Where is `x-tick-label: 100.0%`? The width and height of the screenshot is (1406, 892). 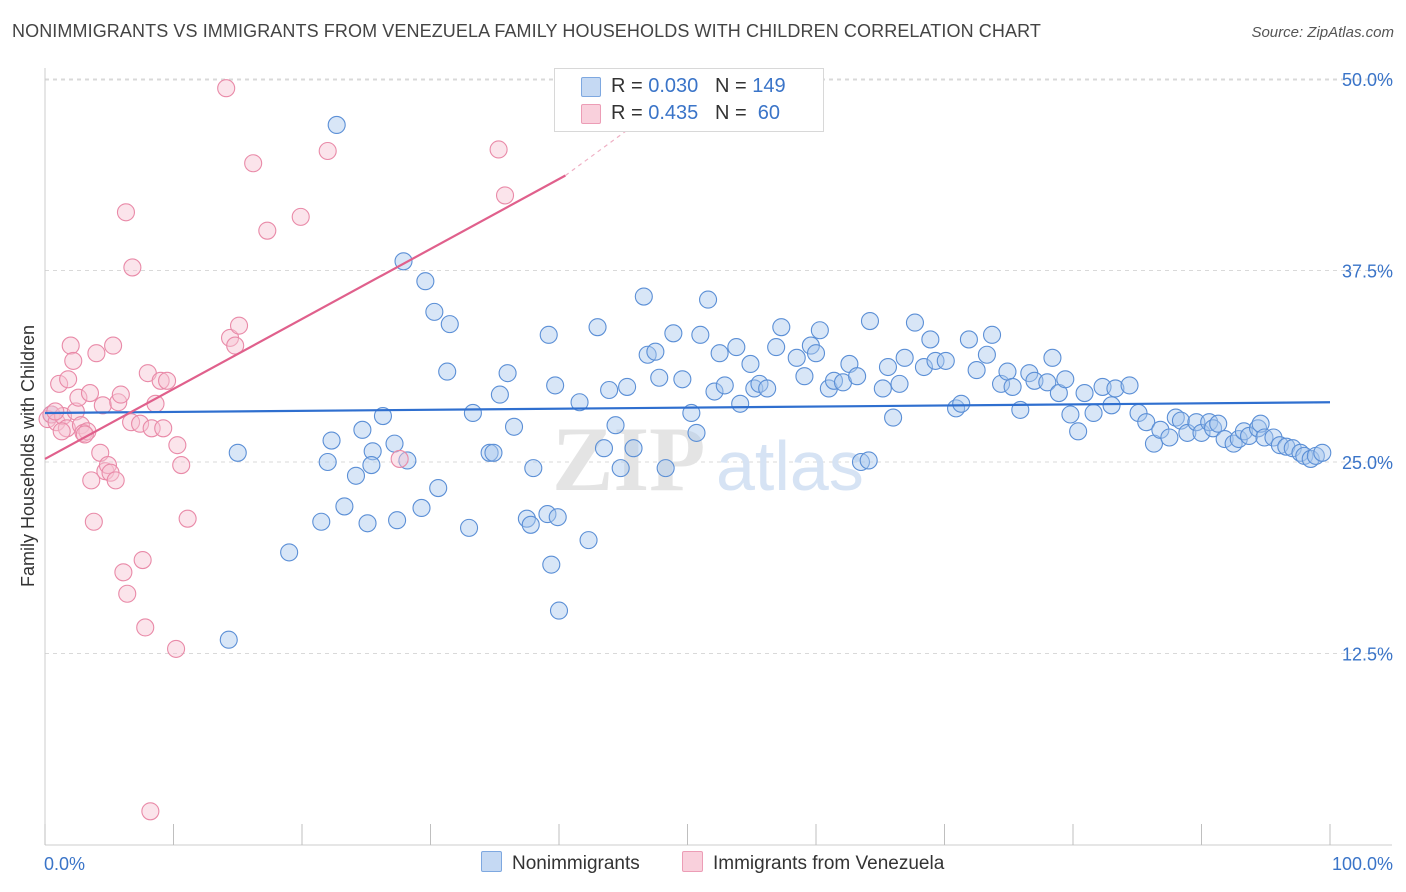 x-tick-label: 100.0% is located at coordinates (1362, 864).